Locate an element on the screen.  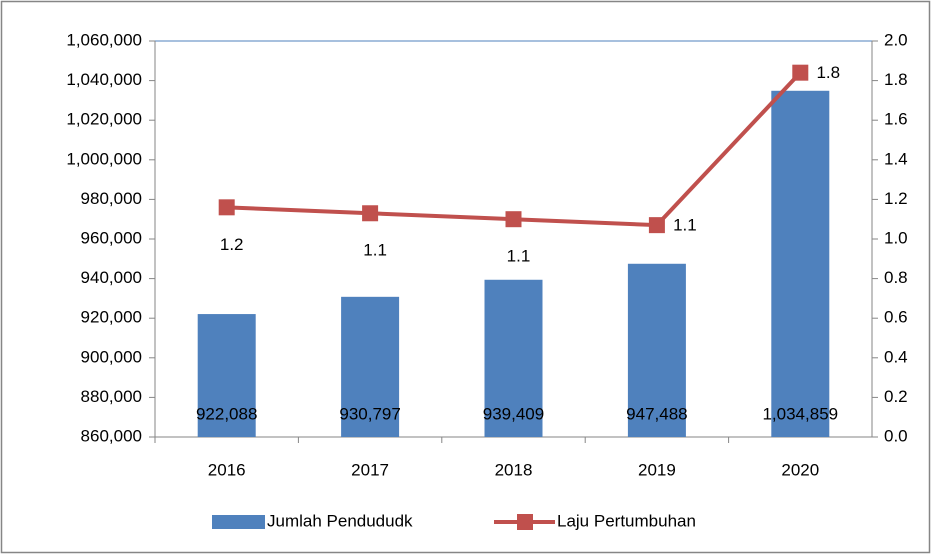
bar-value-label: 1,034,859 is located at coordinates (800, 413).